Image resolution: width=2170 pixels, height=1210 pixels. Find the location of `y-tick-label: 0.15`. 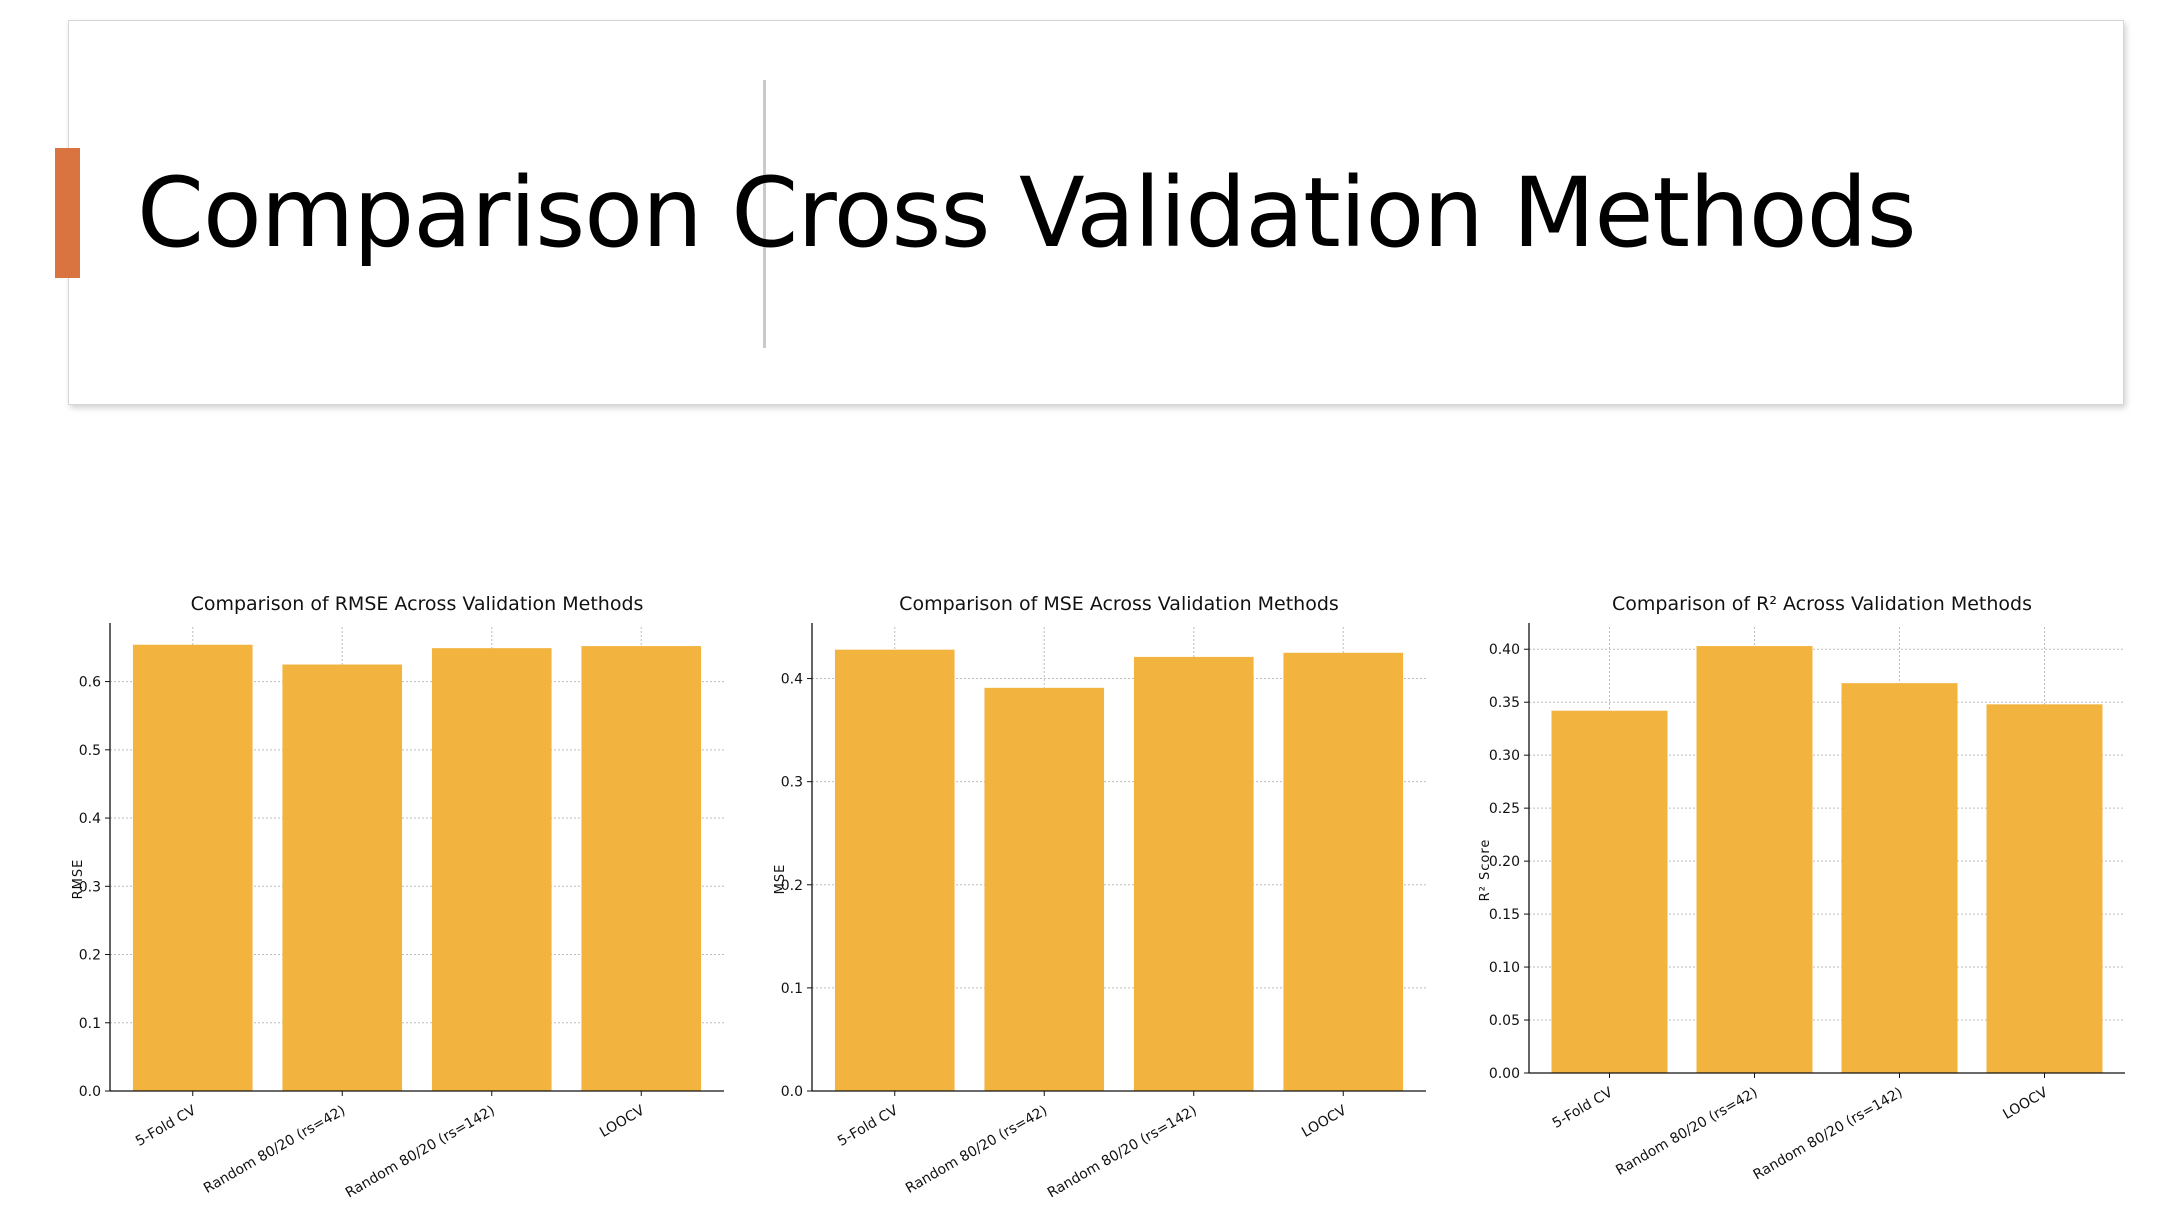

y-tick-label: 0.15 is located at coordinates (1504, 915).